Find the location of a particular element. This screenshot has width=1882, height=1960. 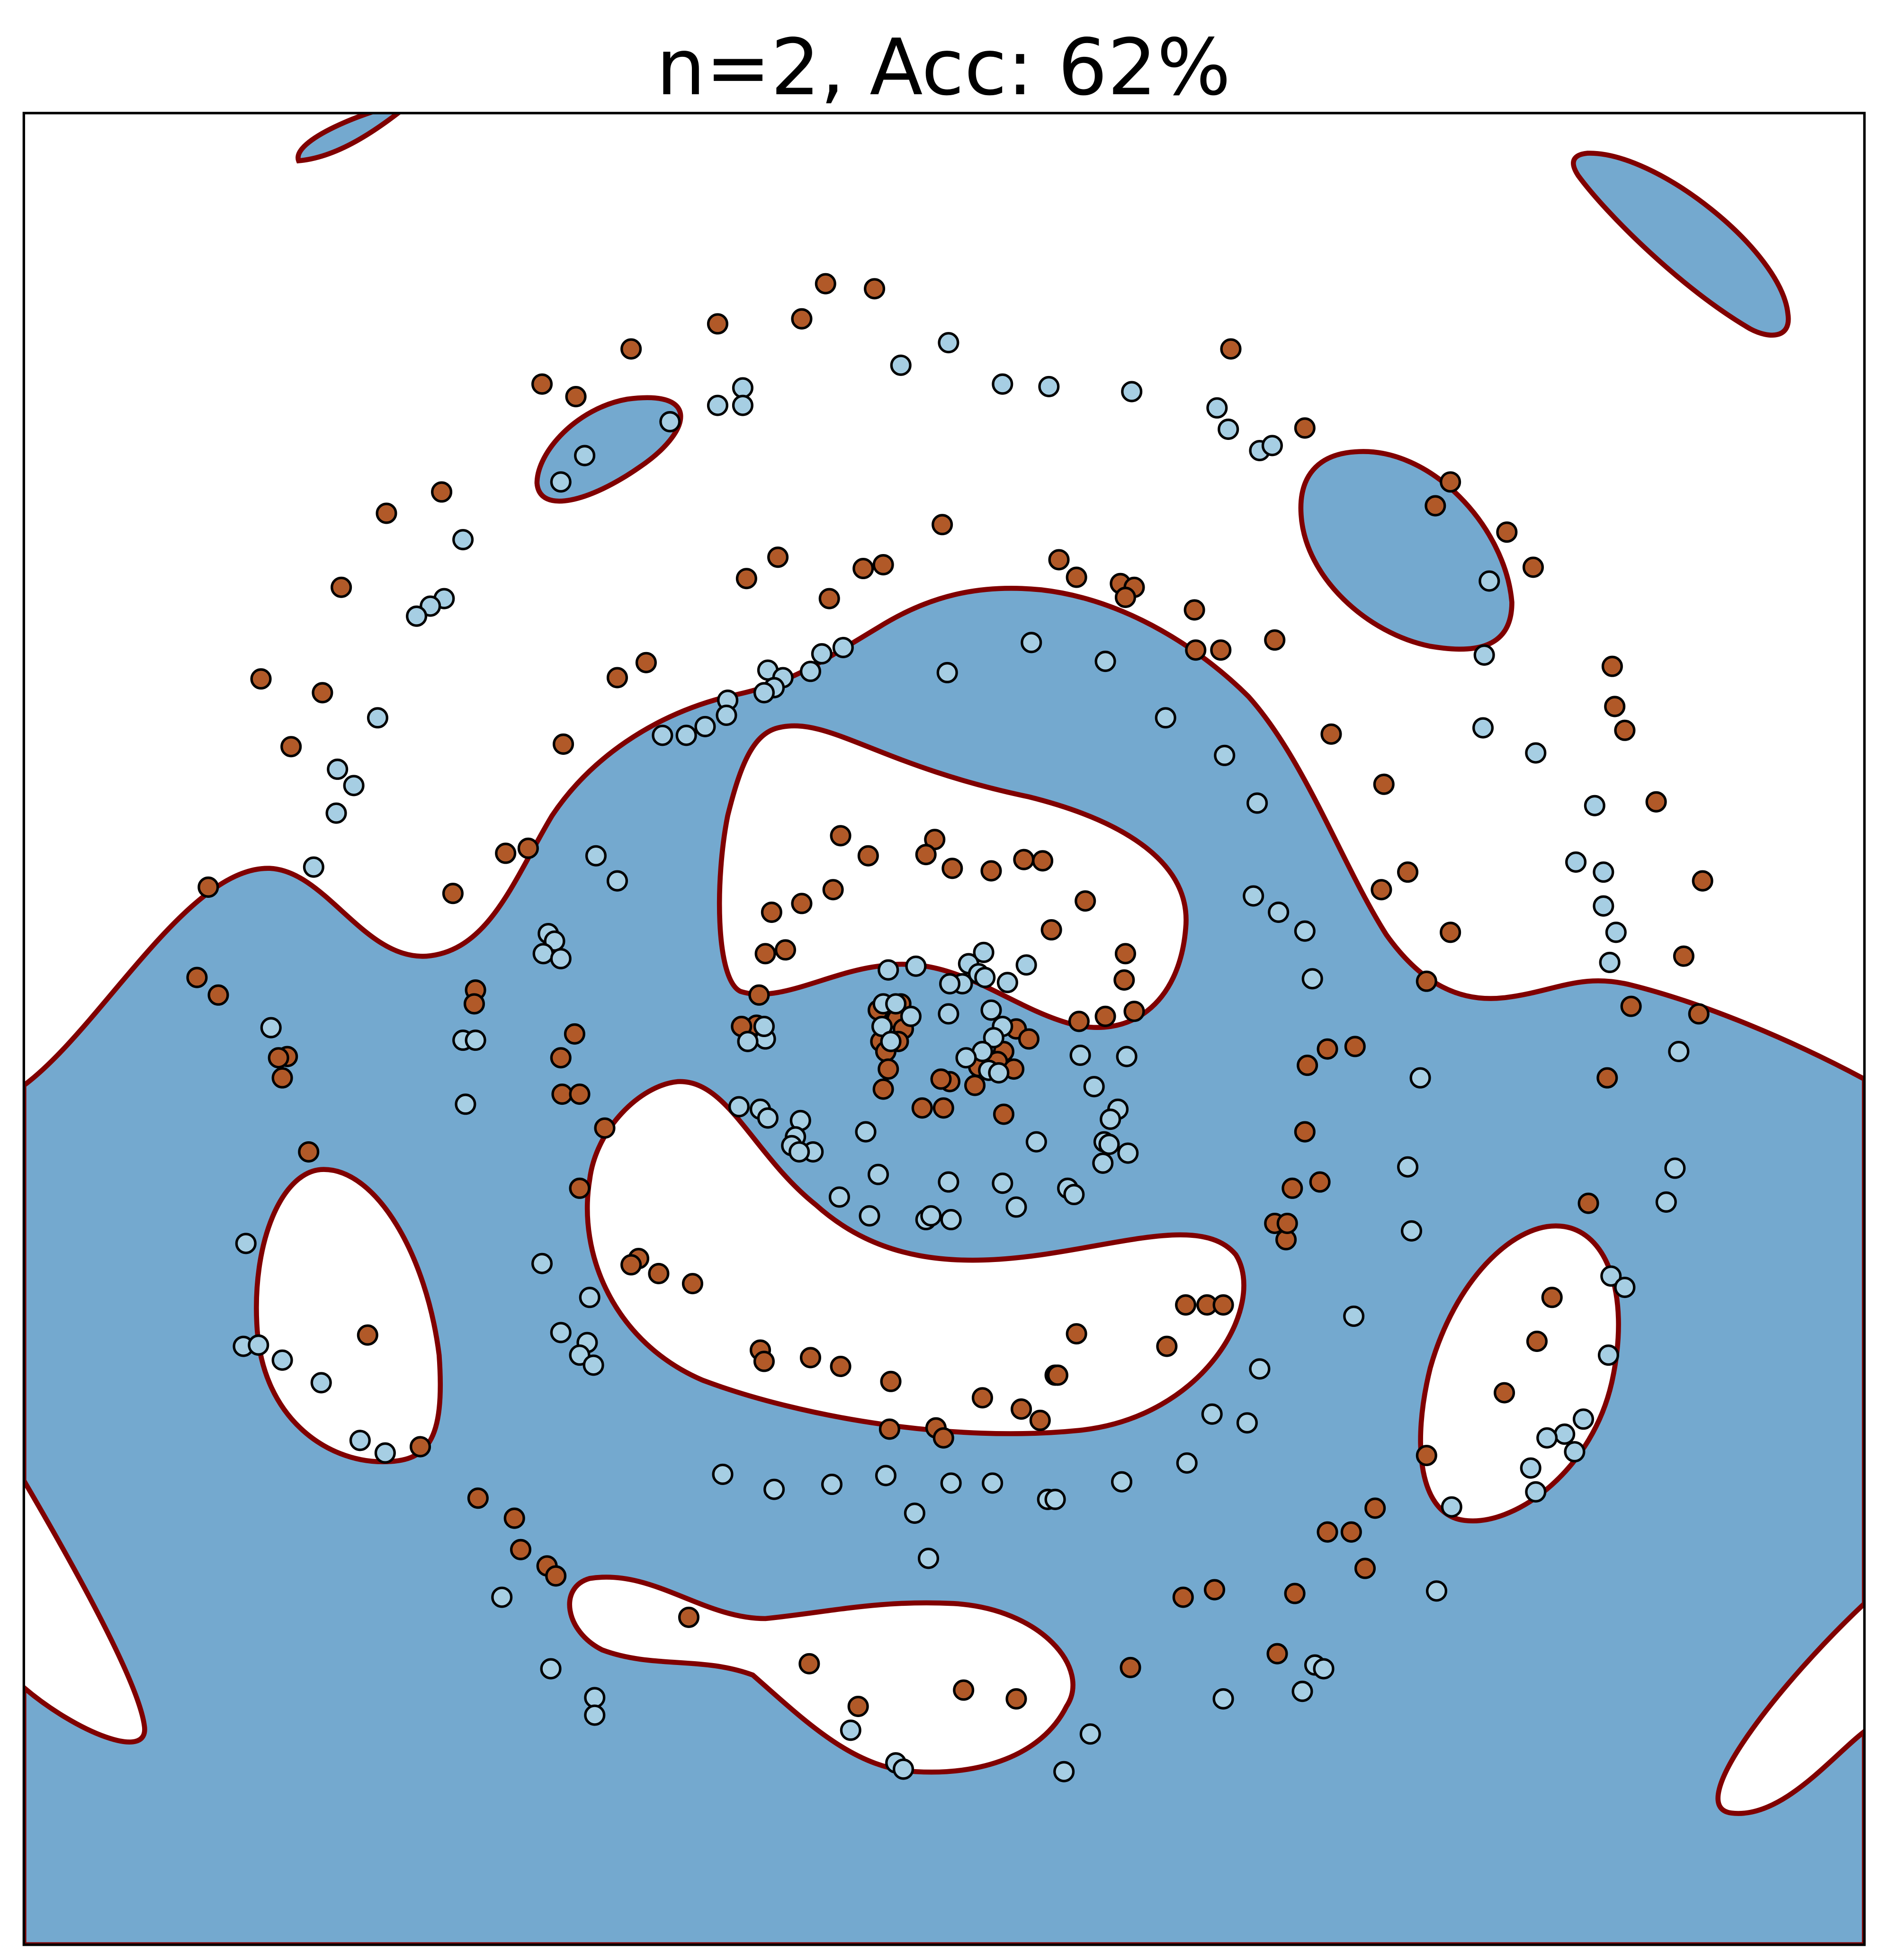

region is located at coordinates (821, 1675).